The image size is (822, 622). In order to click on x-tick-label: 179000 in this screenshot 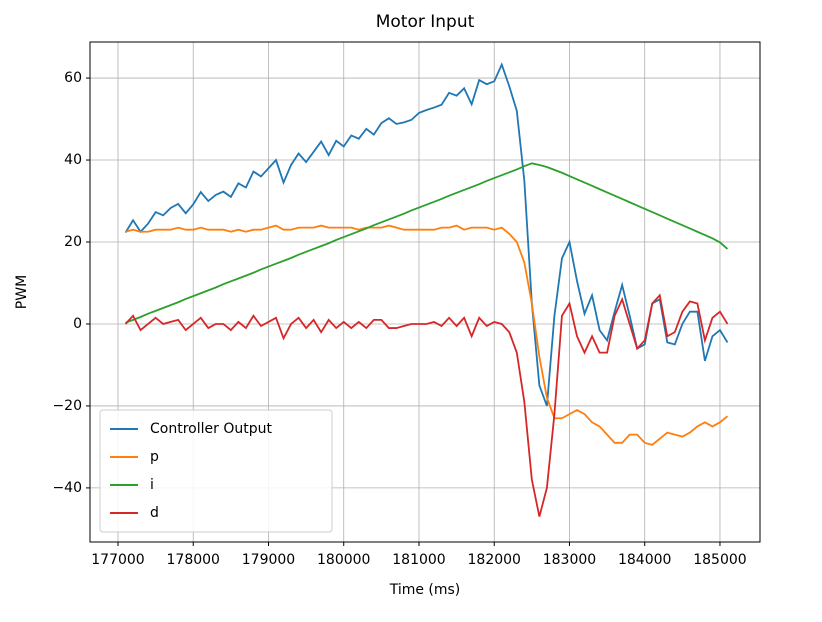, I will do `click(268, 560)`.